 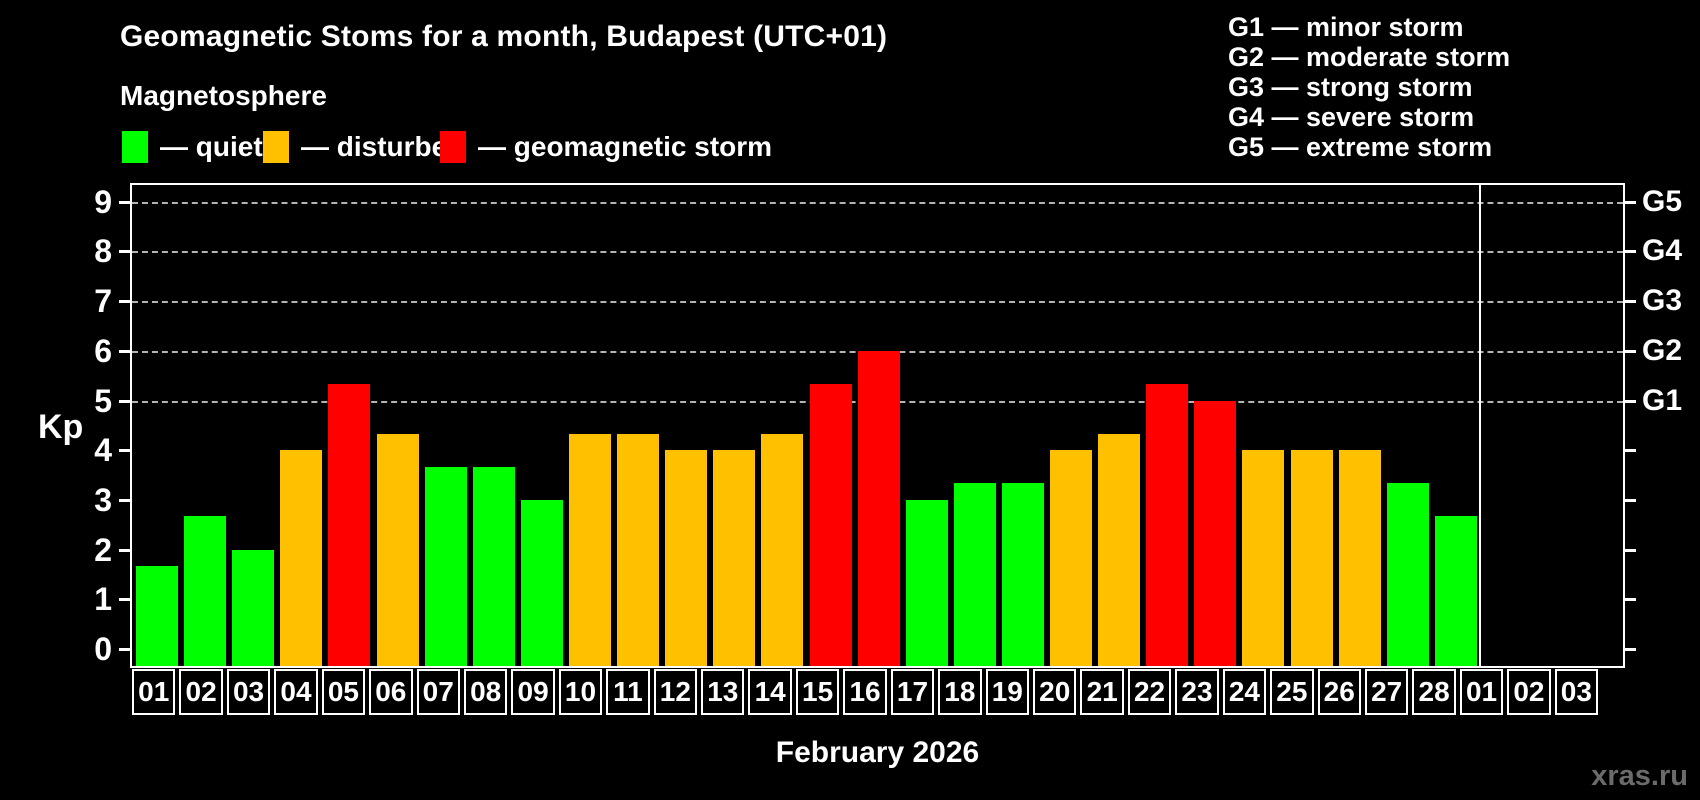 What do you see at coordinates (625, 146) in the screenshot?
I see `legend-label: — geomagnetic storm` at bounding box center [625, 146].